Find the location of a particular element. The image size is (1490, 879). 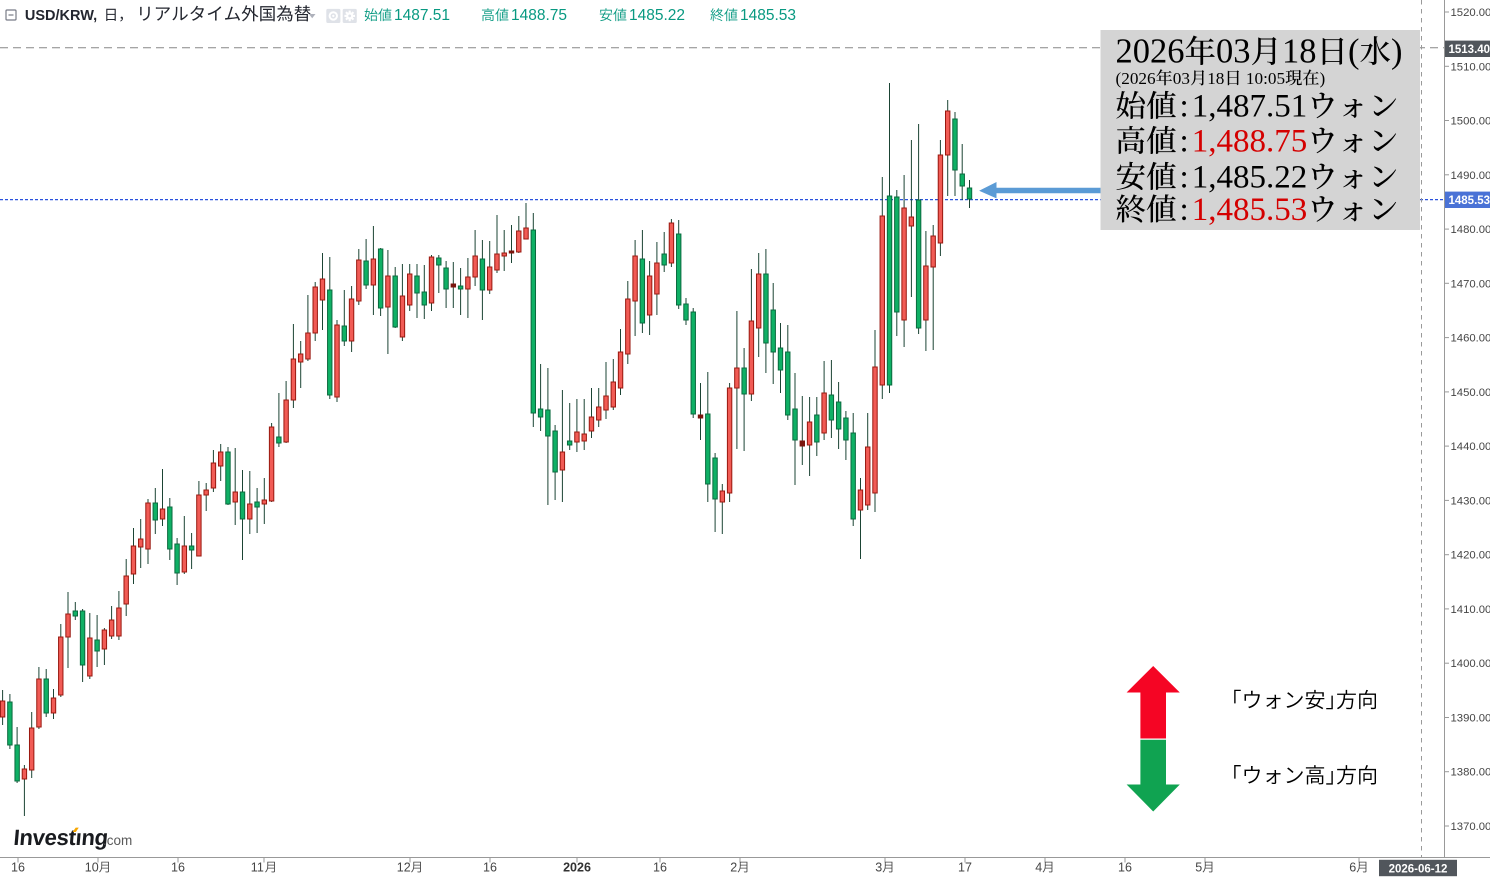

svg-text: 17 is located at coordinates (965, 868).